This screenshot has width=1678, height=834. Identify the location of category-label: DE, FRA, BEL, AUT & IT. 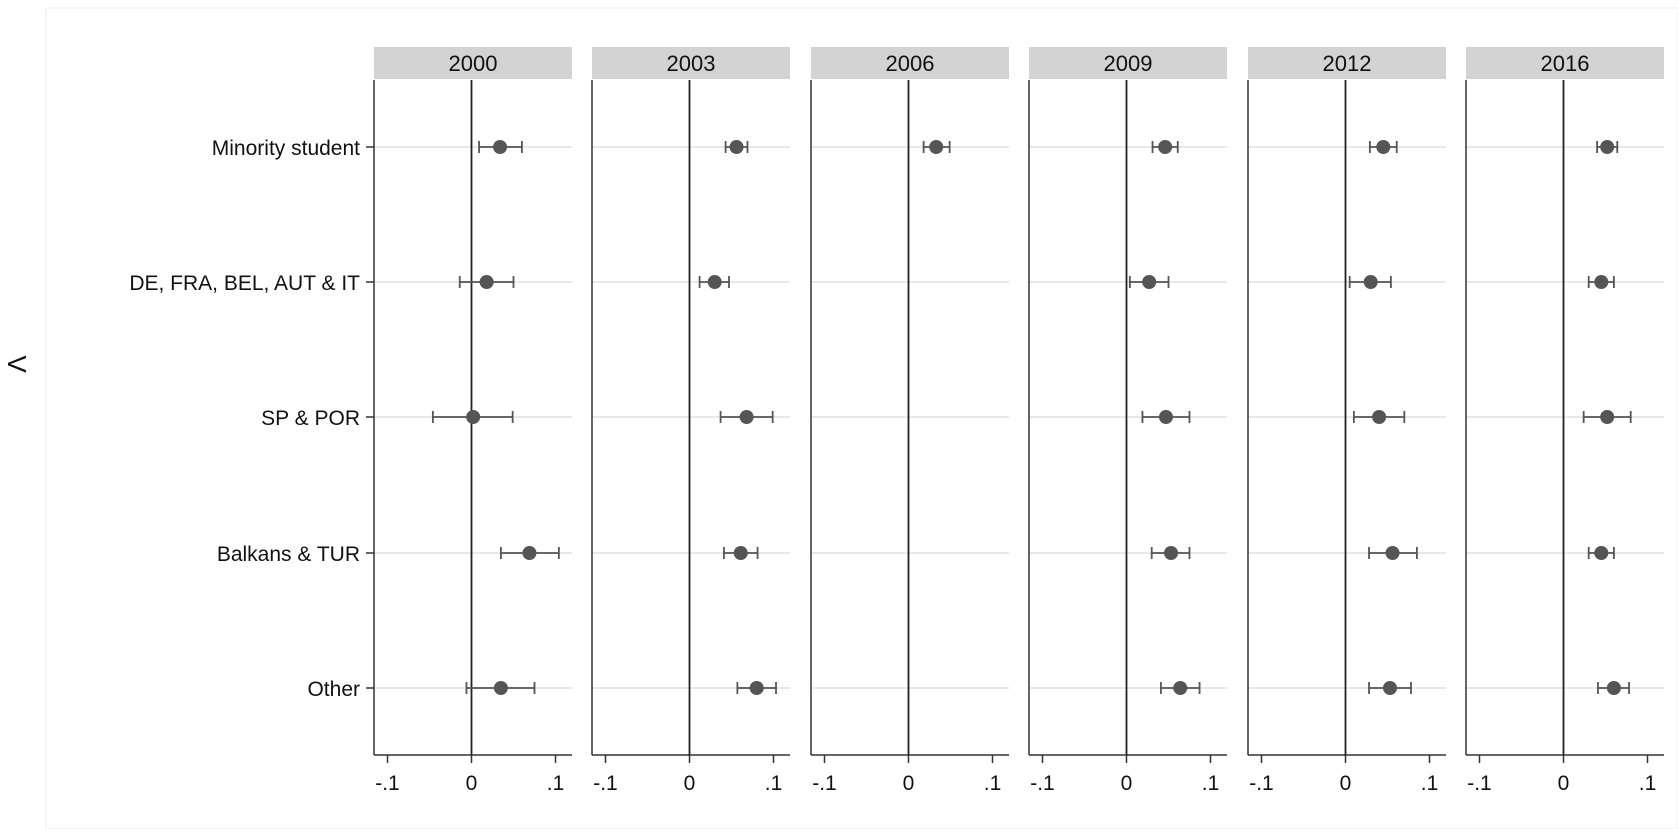
(244, 283).